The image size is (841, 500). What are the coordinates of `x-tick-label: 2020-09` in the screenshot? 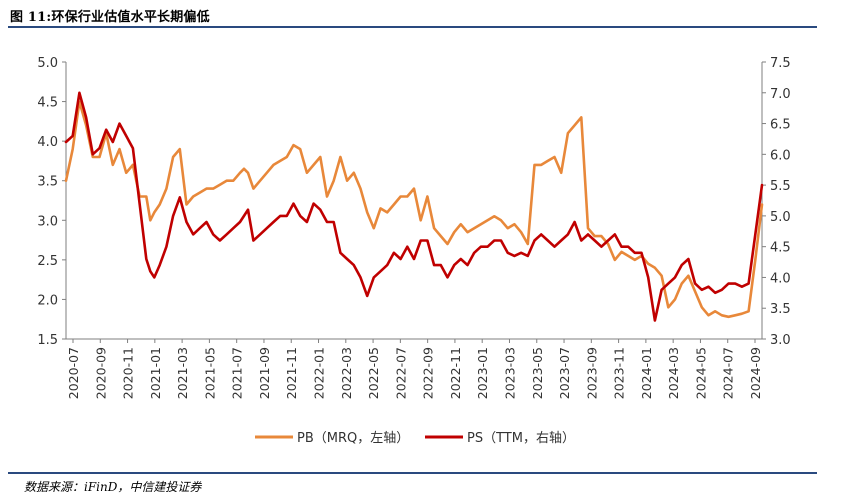 It's located at (100, 373).